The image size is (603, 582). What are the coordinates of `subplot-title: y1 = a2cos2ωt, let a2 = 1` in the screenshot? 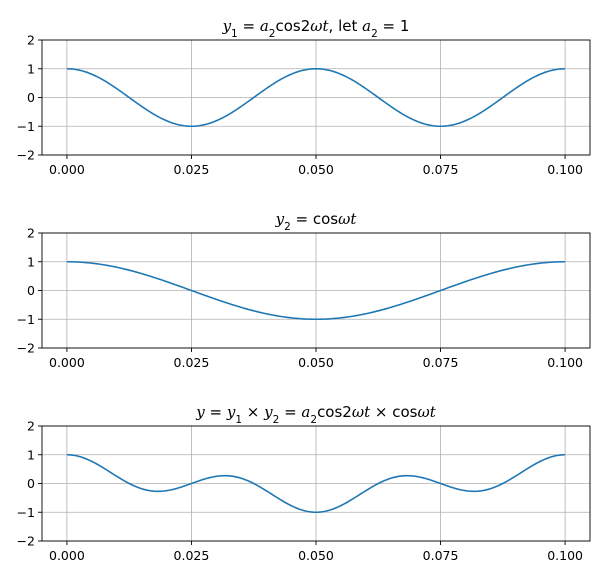 It's located at (316, 28).